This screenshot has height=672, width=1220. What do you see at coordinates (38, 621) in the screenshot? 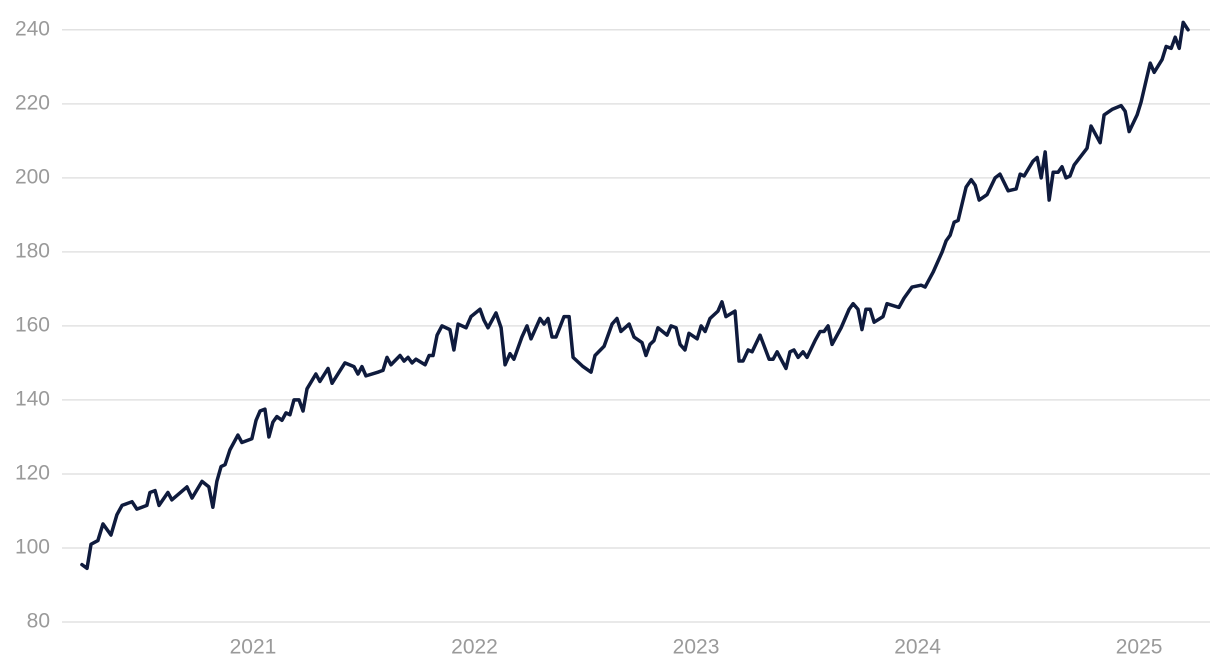
I see `y-tick-label: 80` at bounding box center [38, 621].